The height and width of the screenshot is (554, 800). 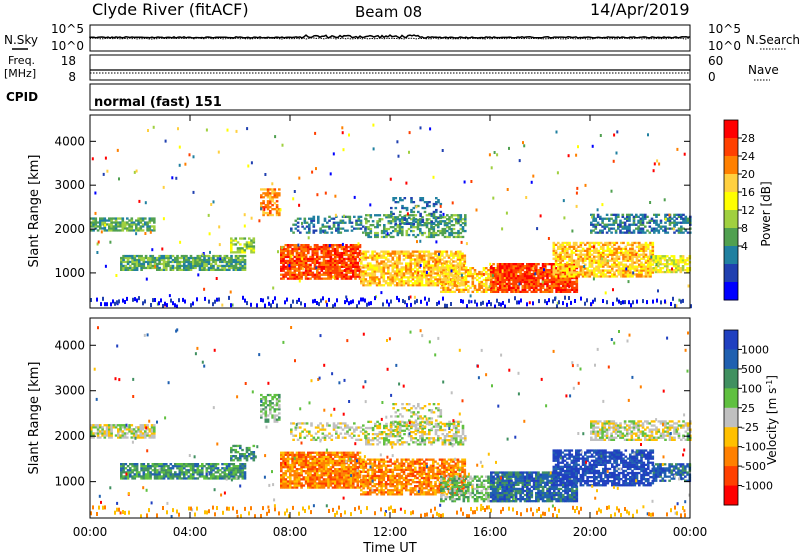 I want to click on colorbar-tick-label: 4, so click(x=744, y=246).